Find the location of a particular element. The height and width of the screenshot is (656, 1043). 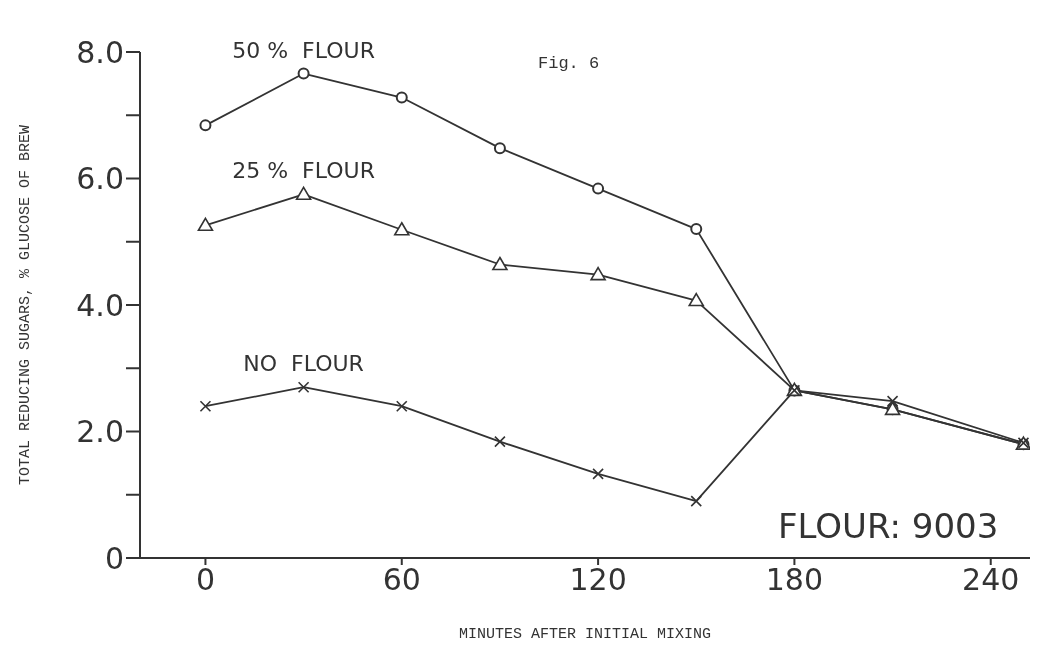

x-tick-label: 0 is located at coordinates (205, 580).